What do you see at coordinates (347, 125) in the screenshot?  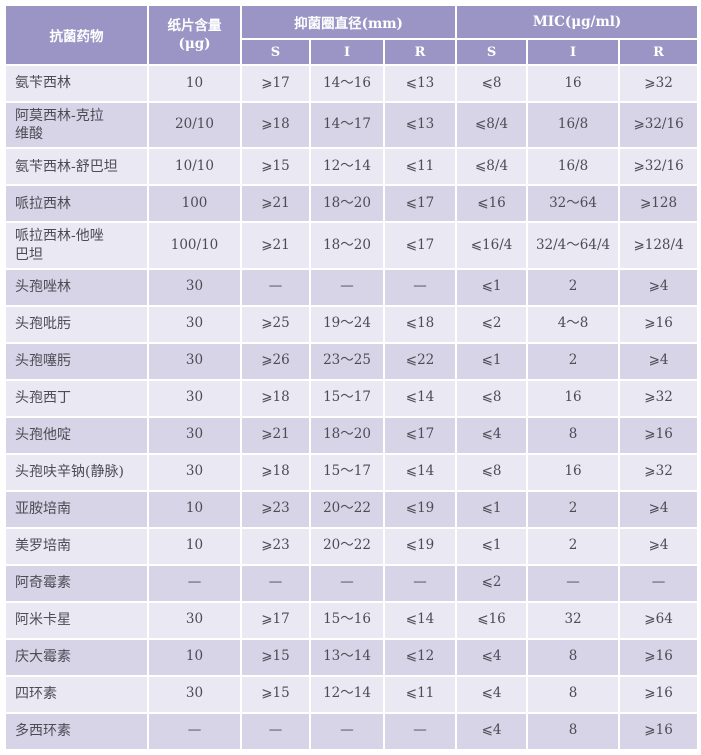 I see `zone-i-cell: 14～17` at bounding box center [347, 125].